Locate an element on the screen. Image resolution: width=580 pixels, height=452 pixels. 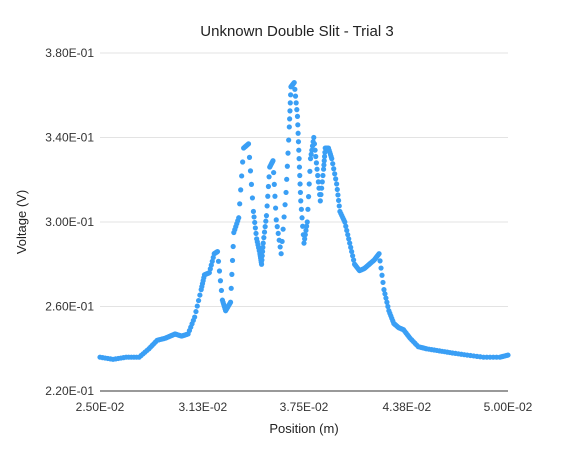
y-axis-label: Voltage (V) is located at coordinates (21, 222).